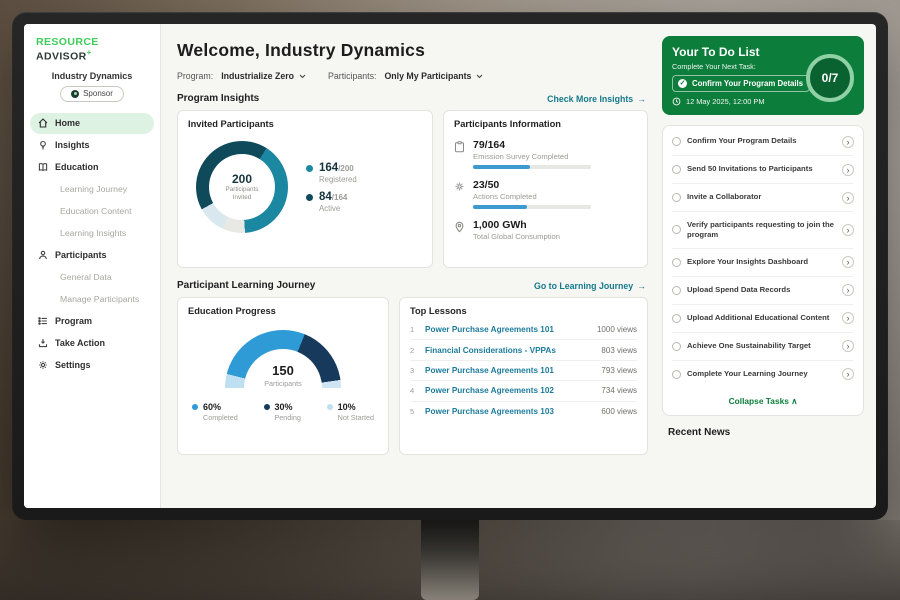 The height and width of the screenshot is (600, 900). What do you see at coordinates (92, 167) in the screenshot?
I see `sidebar-item-education: Education` at bounding box center [92, 167].